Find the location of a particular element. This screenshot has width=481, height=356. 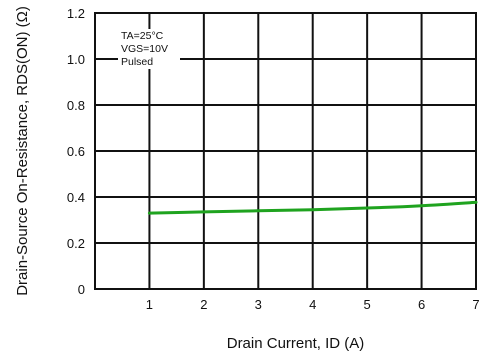

y-tick-label: 0.6 is located at coordinates (76, 151).